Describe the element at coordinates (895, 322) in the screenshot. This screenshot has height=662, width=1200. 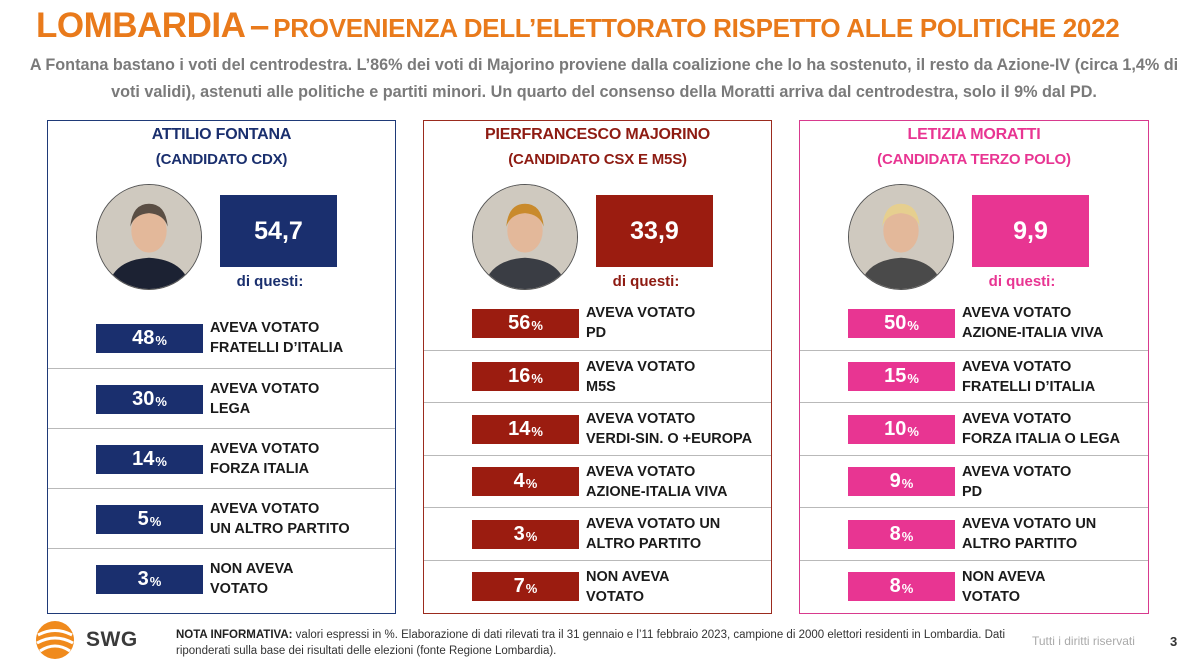
I see `origin-value-number: 50` at that location.